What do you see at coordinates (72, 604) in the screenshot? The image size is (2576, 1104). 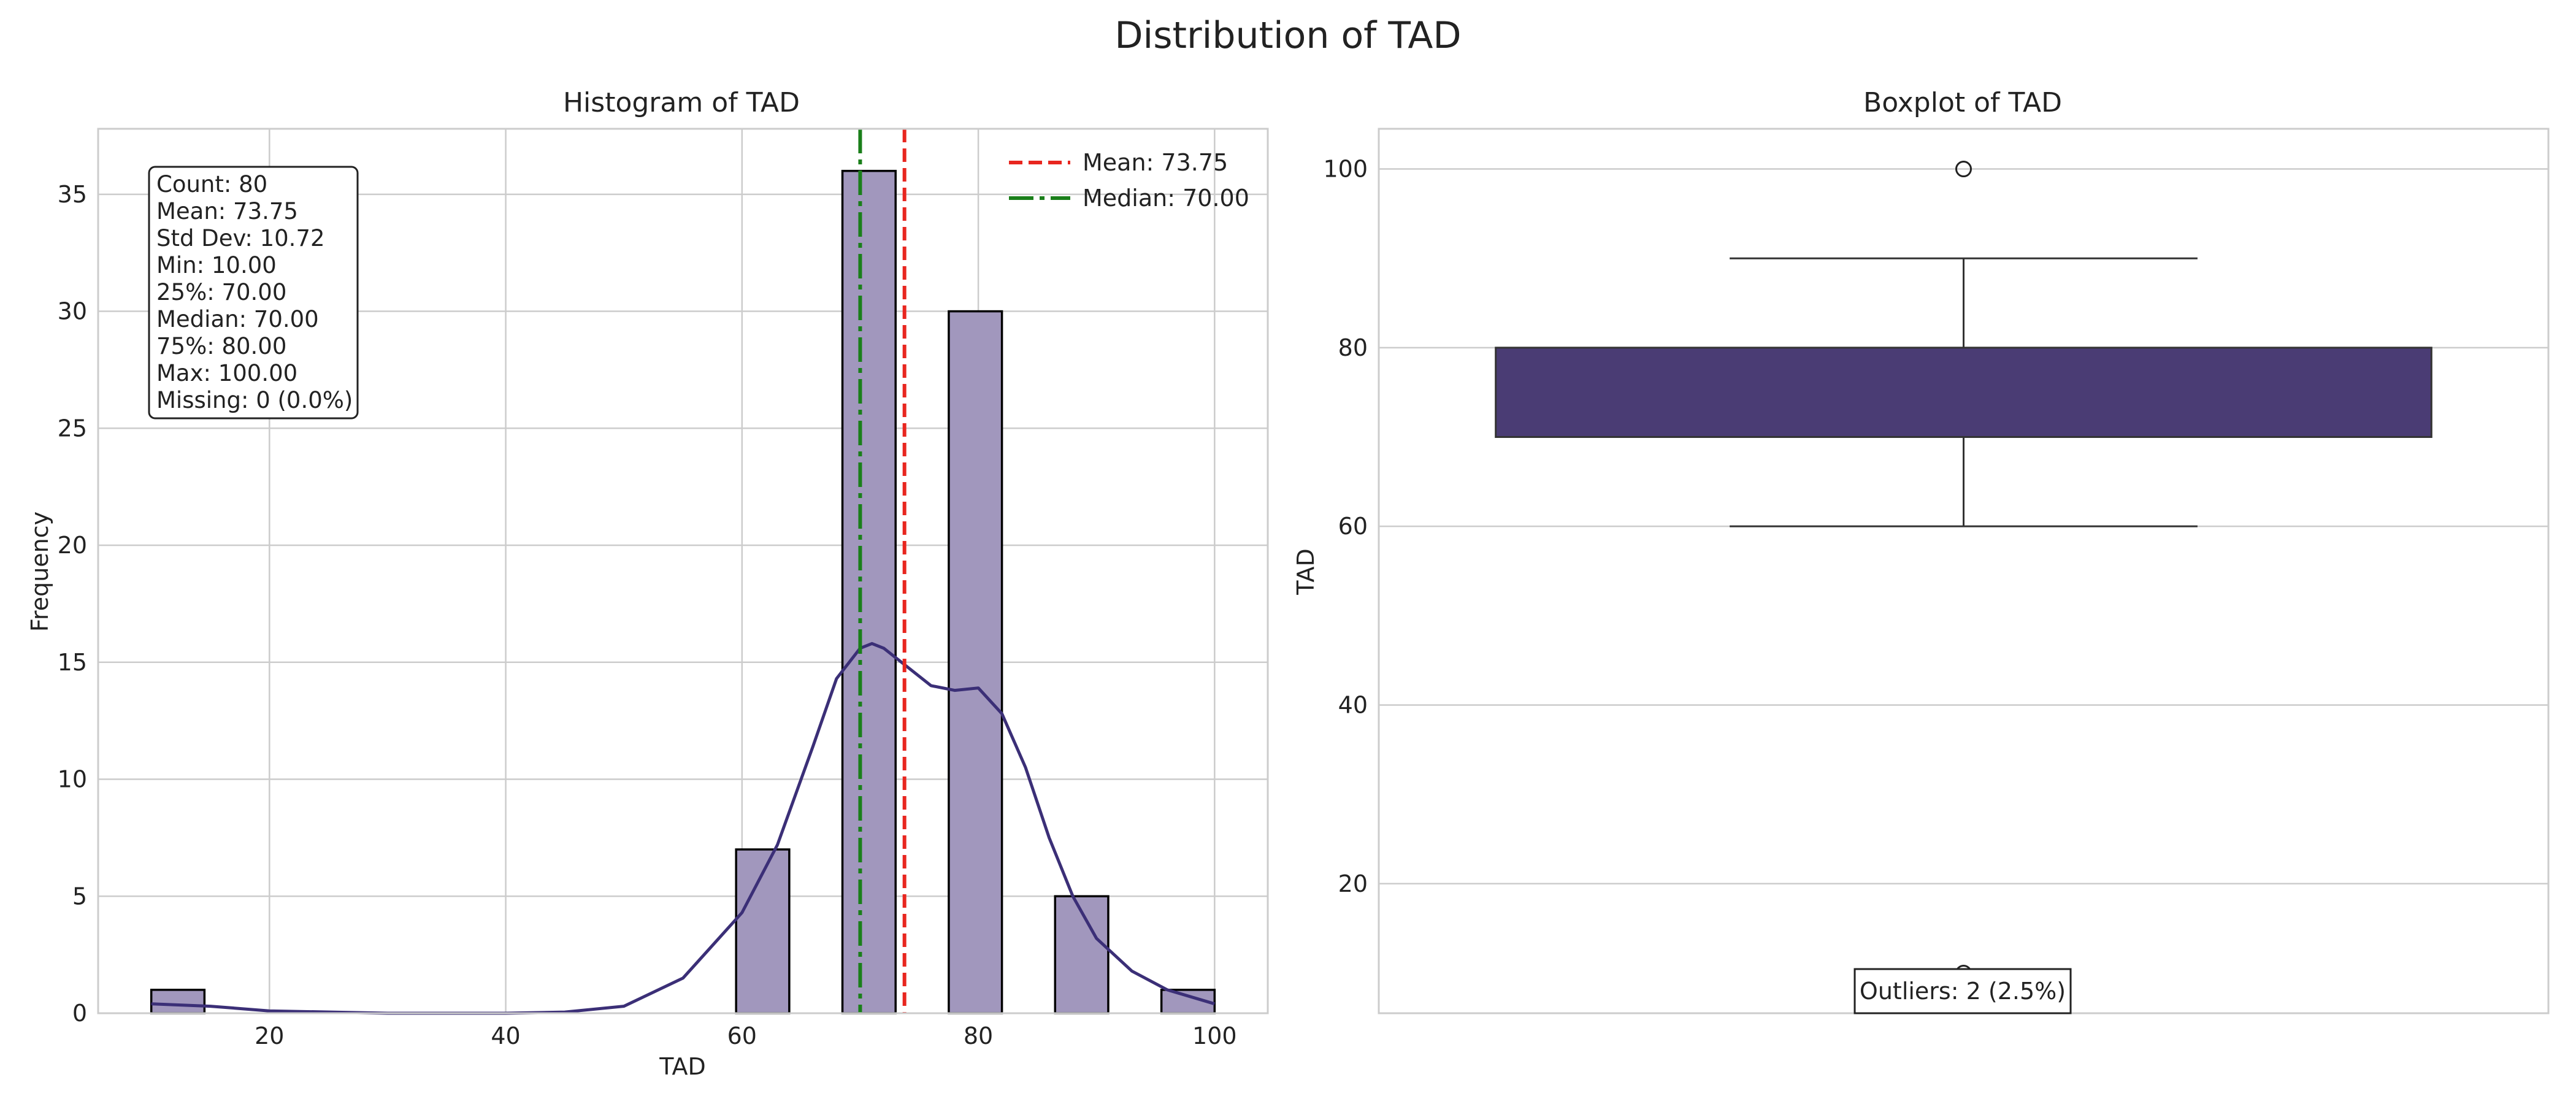 I see `histogram-y-ticks: 0 5 10 15 20 25 30 35` at bounding box center [72, 604].